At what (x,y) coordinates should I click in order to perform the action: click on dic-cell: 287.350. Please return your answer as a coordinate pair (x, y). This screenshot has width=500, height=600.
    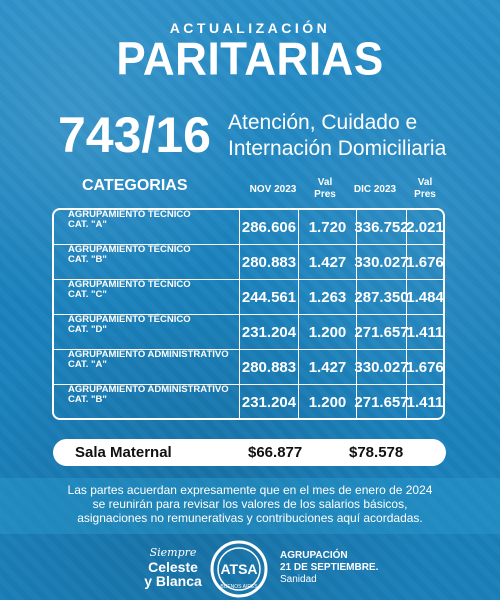
    Looking at the image, I should click on (381, 297).